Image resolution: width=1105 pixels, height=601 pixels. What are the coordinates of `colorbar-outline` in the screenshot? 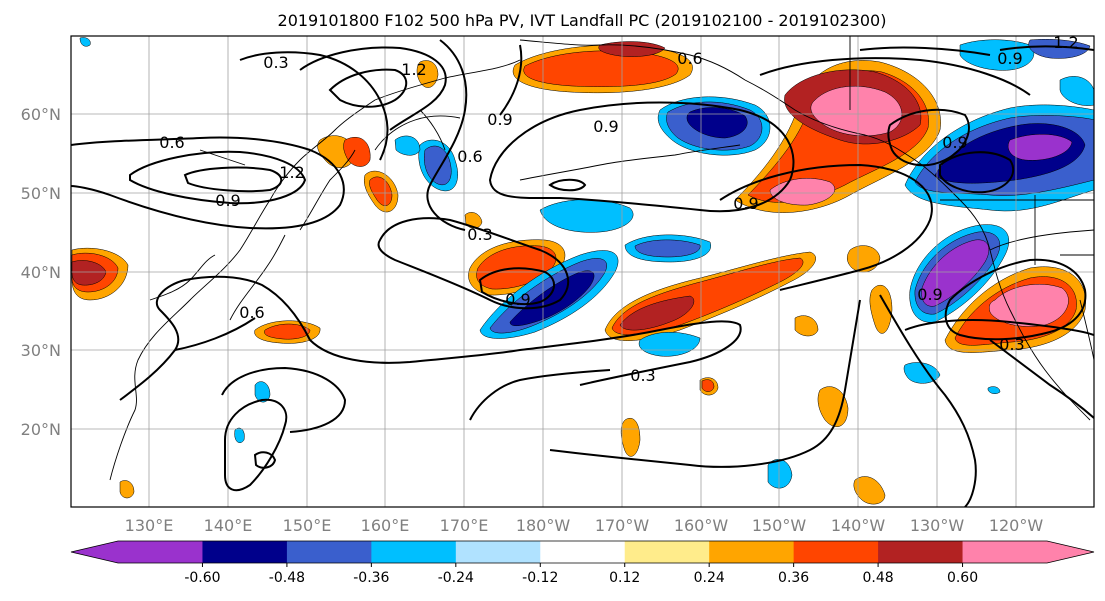 It's located at (582, 552).